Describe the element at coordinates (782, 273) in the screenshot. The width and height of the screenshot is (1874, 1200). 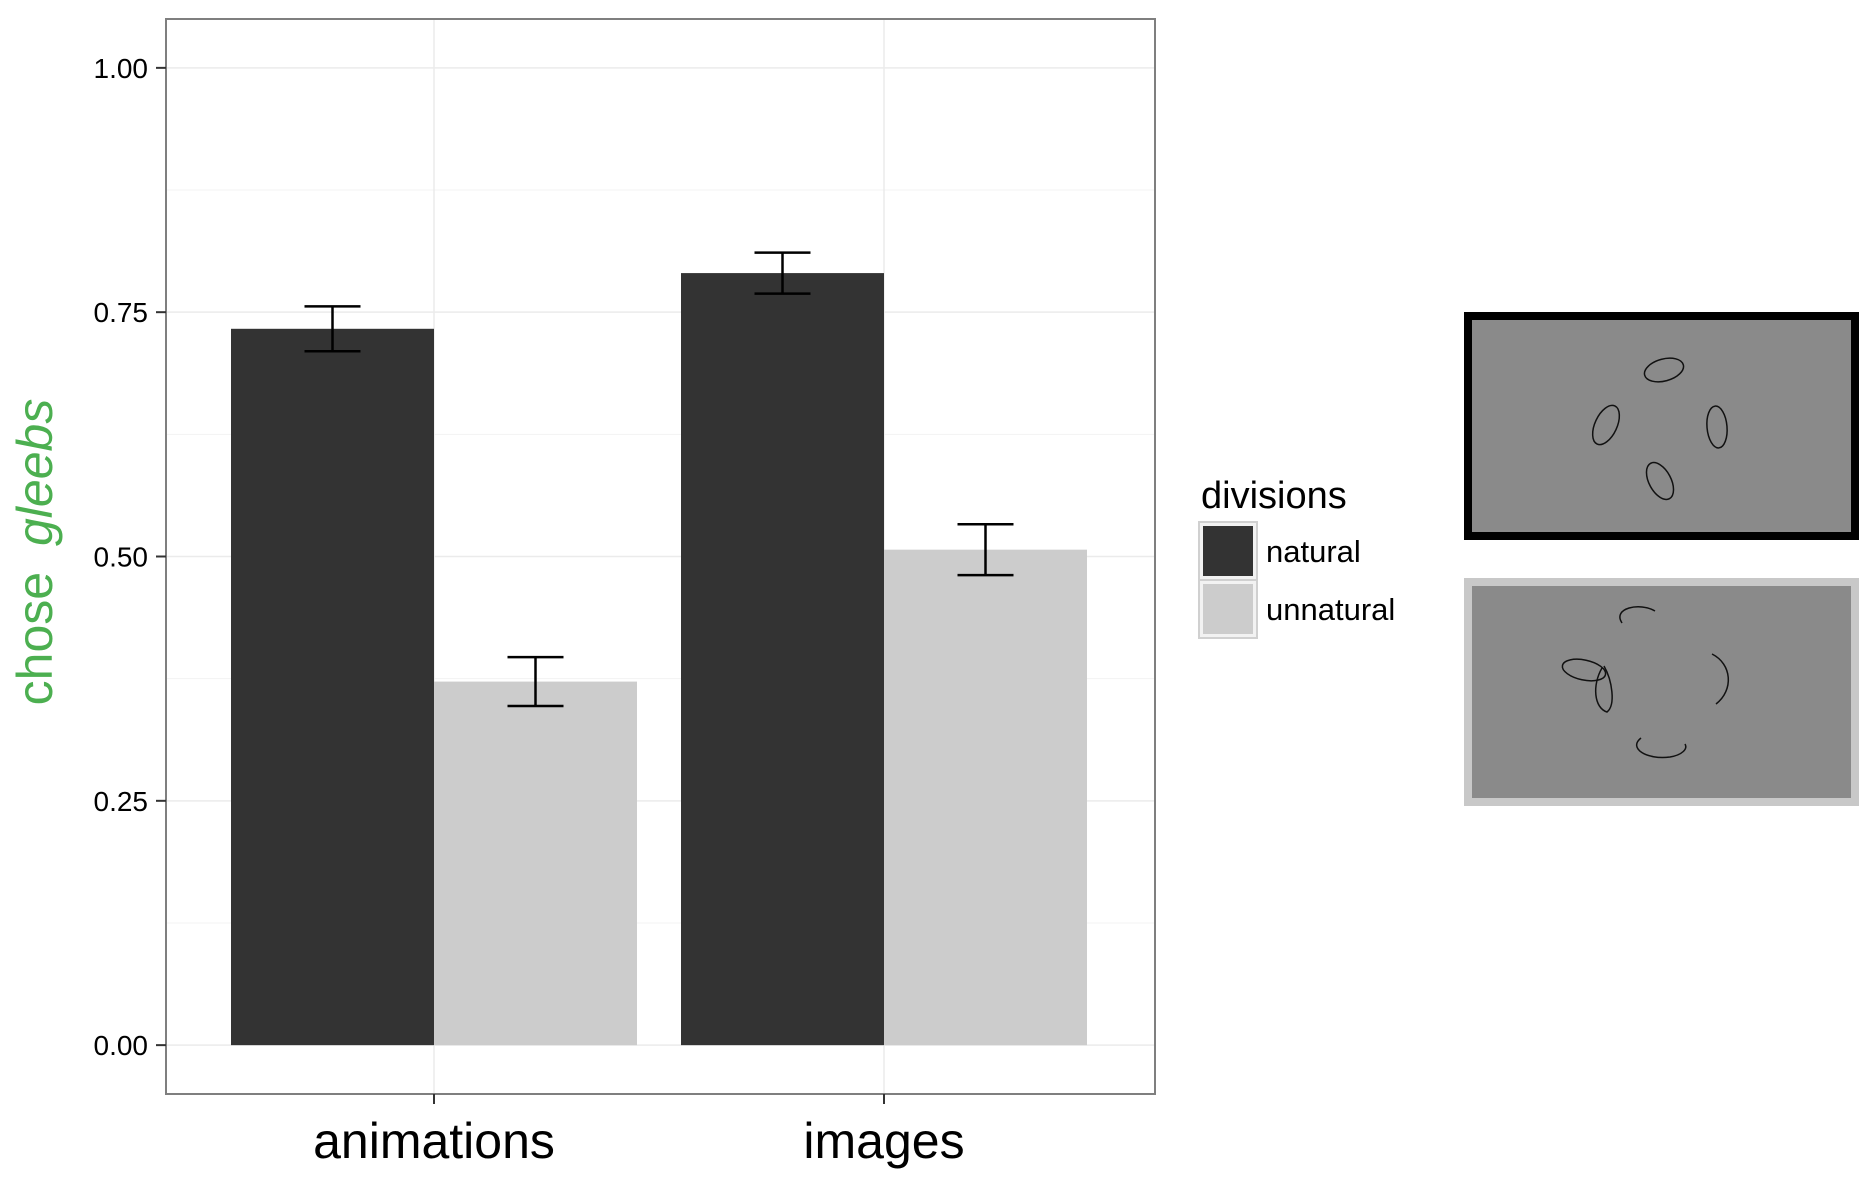
I see `error-bar-images-natural` at that location.